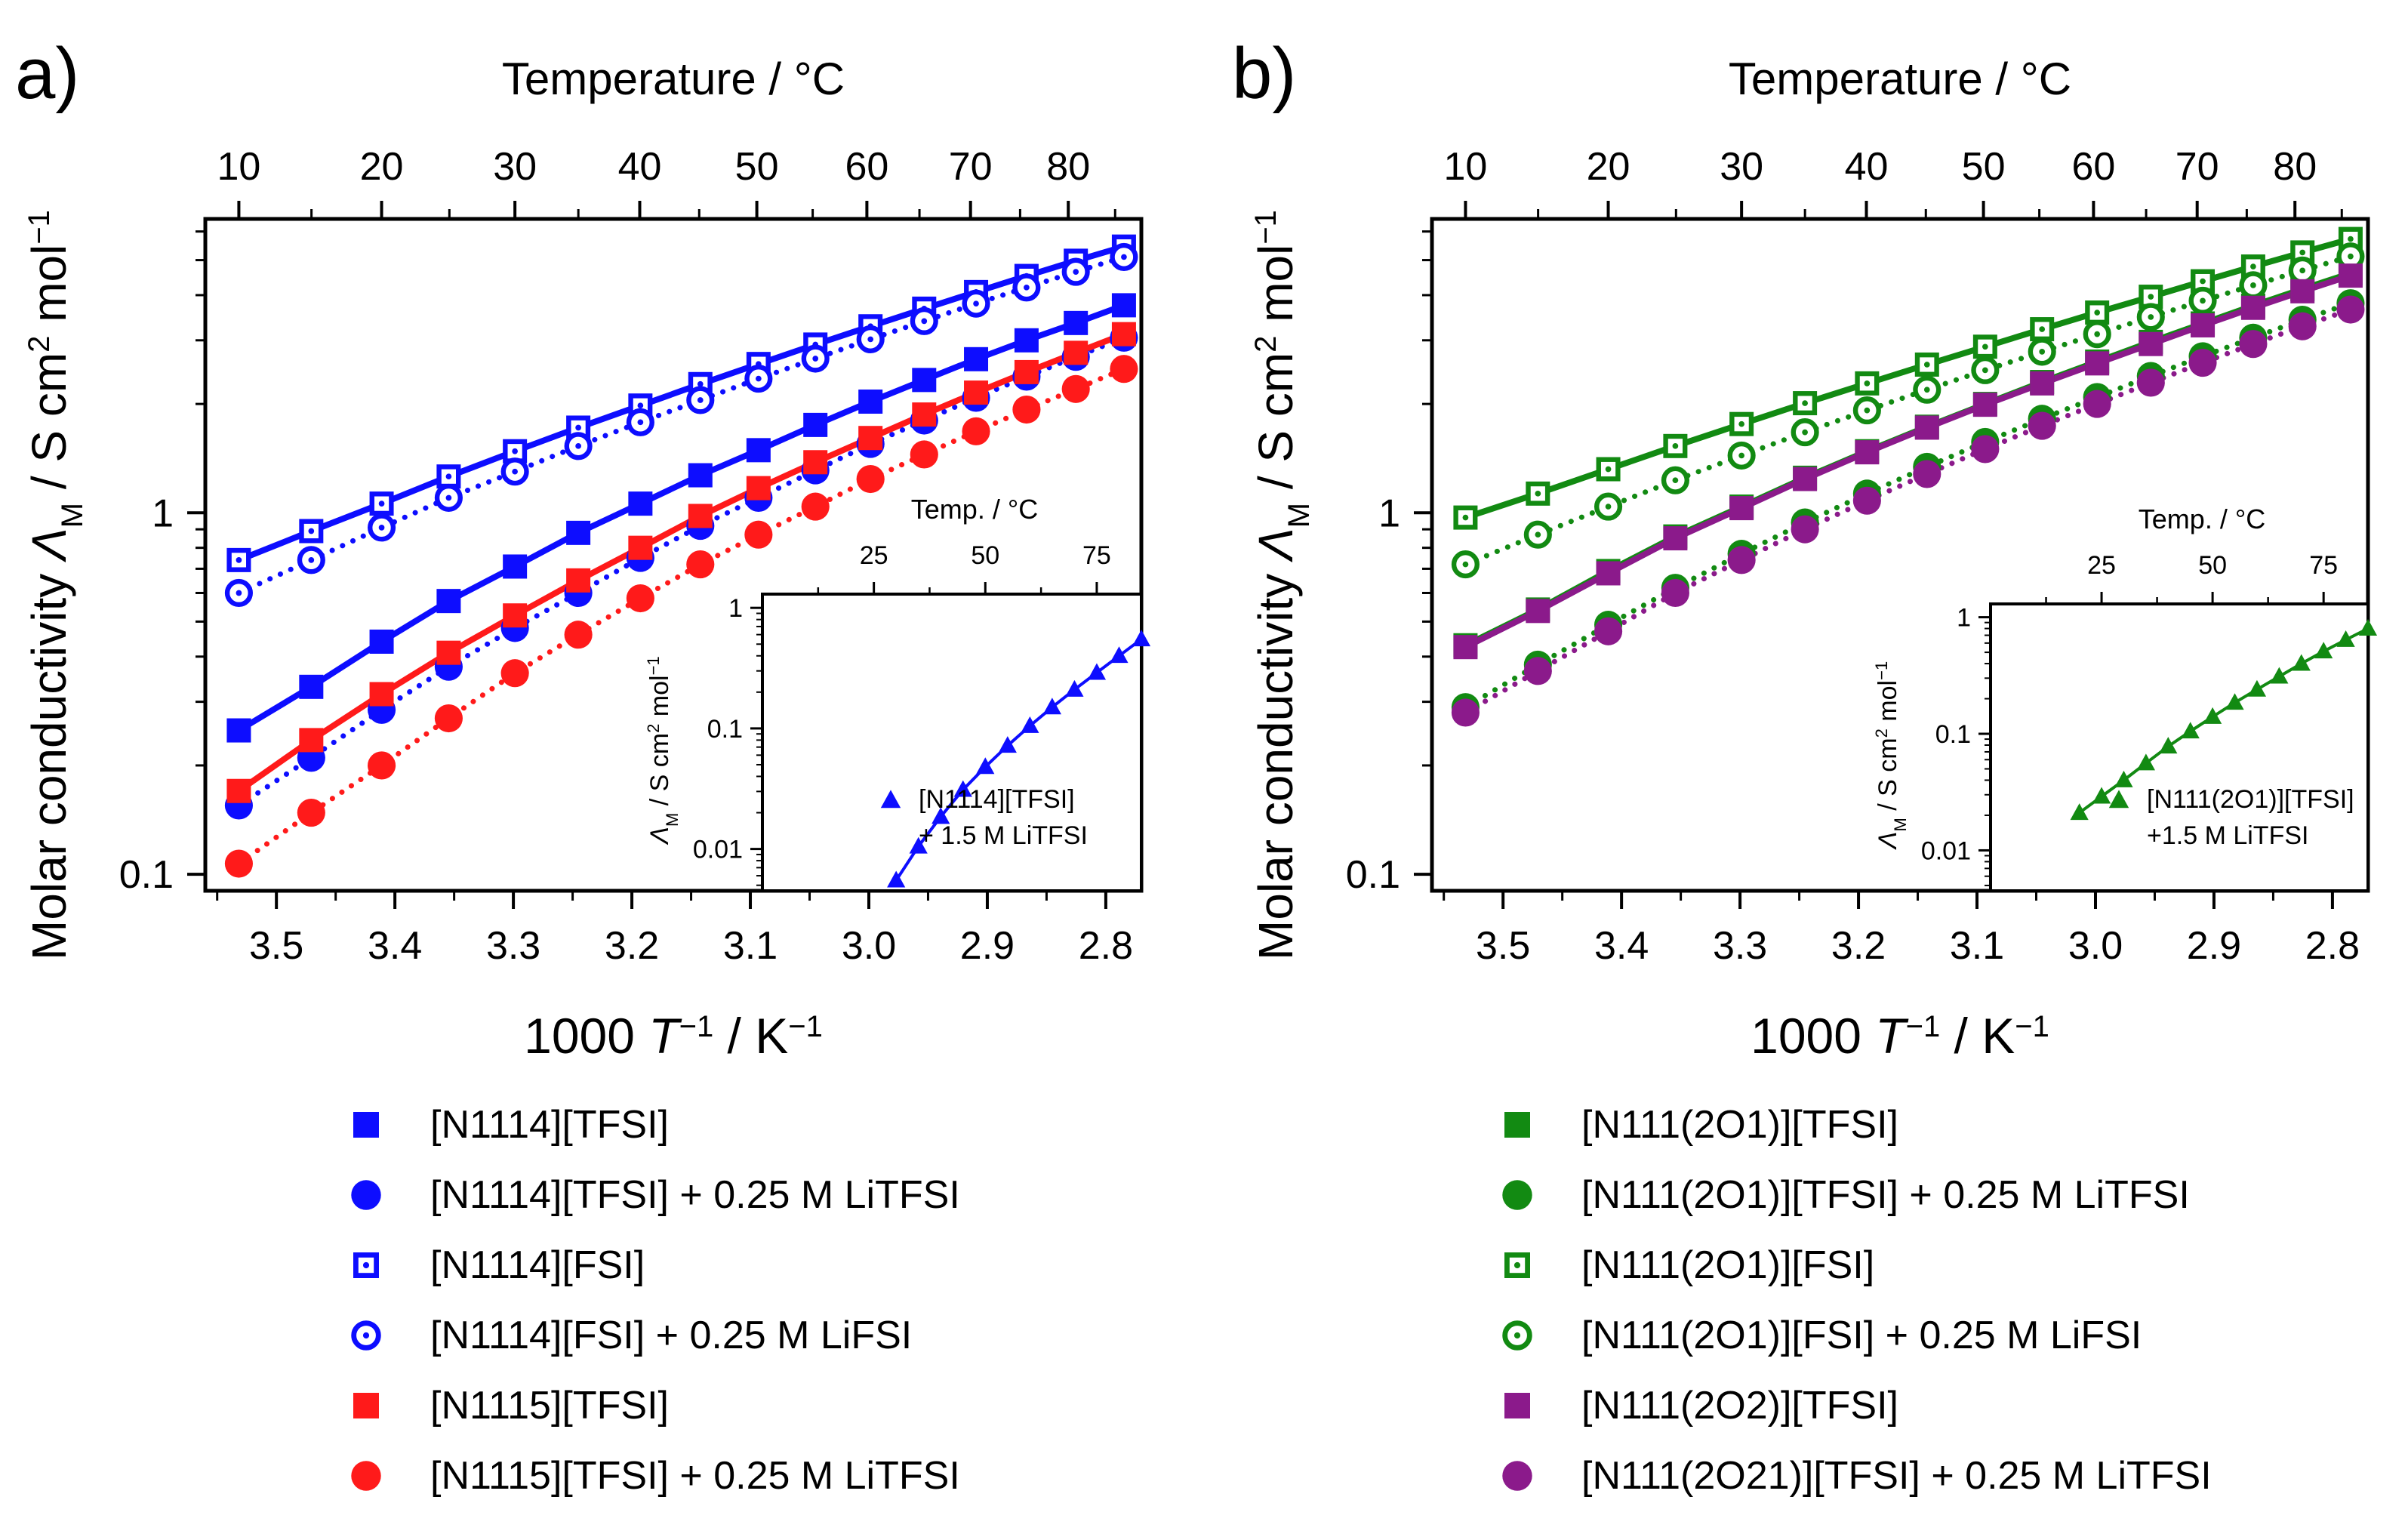  I want to click on x-tick-label: 3.1, so click(750, 946).